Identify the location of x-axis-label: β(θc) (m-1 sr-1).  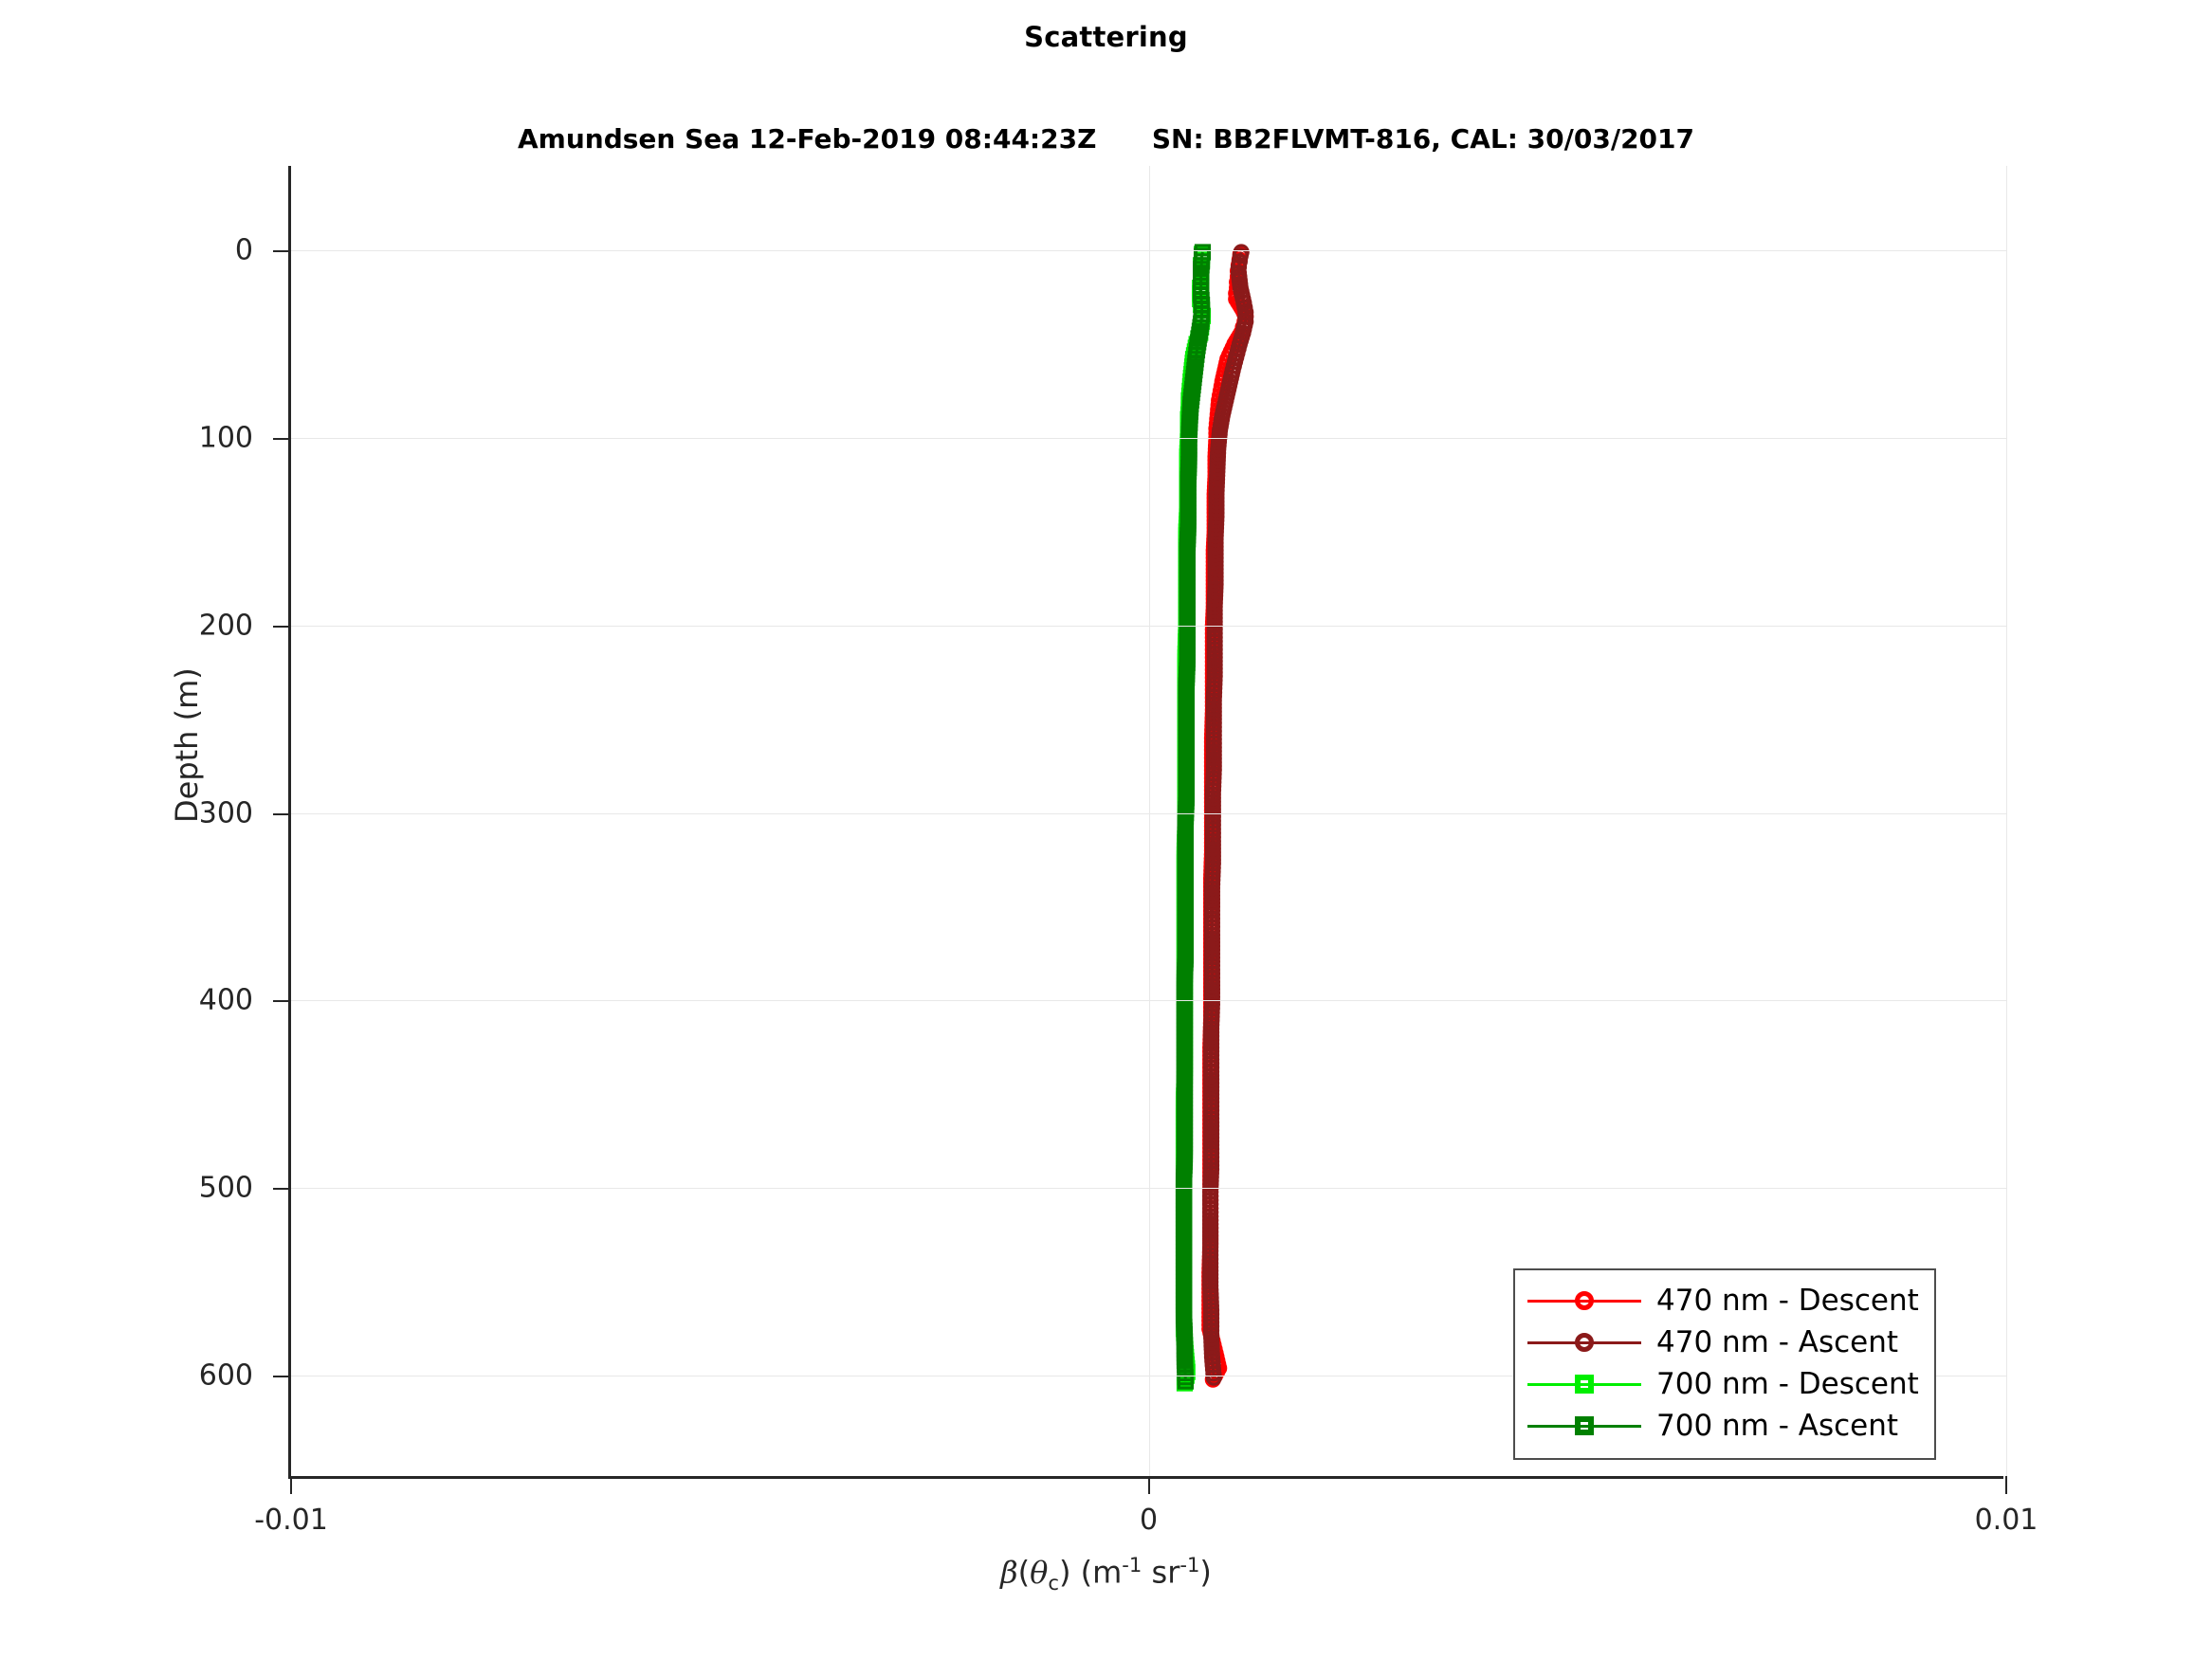
(1106, 1574).